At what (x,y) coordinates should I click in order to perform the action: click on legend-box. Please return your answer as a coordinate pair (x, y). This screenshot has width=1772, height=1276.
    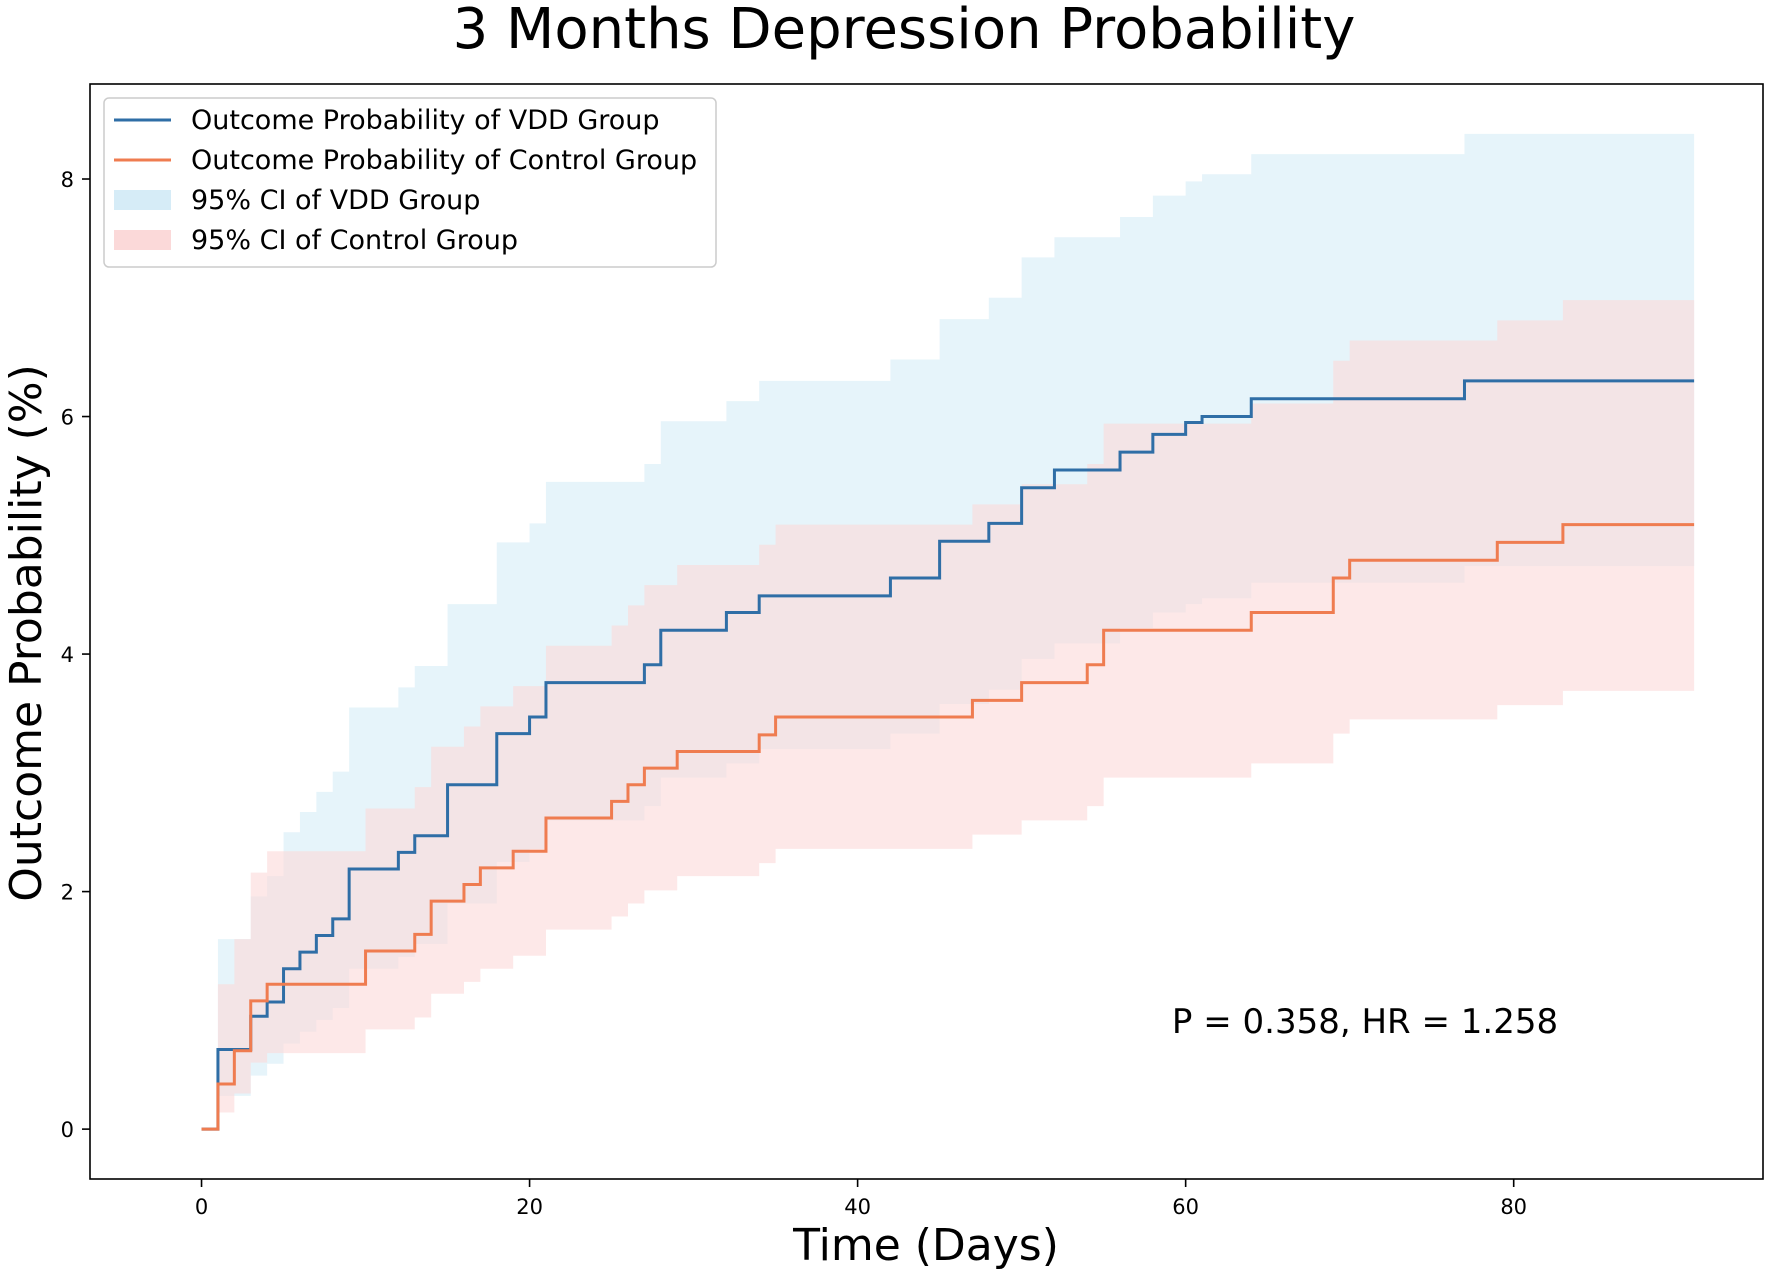
    Looking at the image, I should click on (410, 182).